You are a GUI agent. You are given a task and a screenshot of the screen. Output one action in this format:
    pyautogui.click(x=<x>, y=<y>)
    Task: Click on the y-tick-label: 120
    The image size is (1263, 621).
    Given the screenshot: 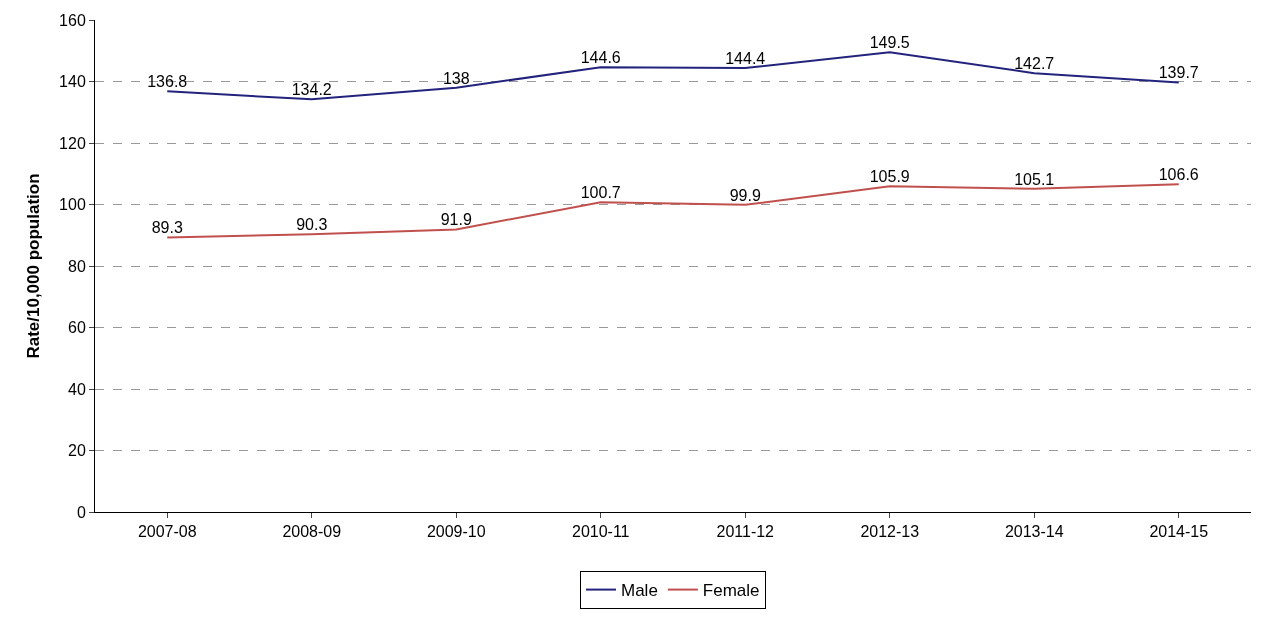 What is the action you would take?
    pyautogui.click(x=72, y=143)
    